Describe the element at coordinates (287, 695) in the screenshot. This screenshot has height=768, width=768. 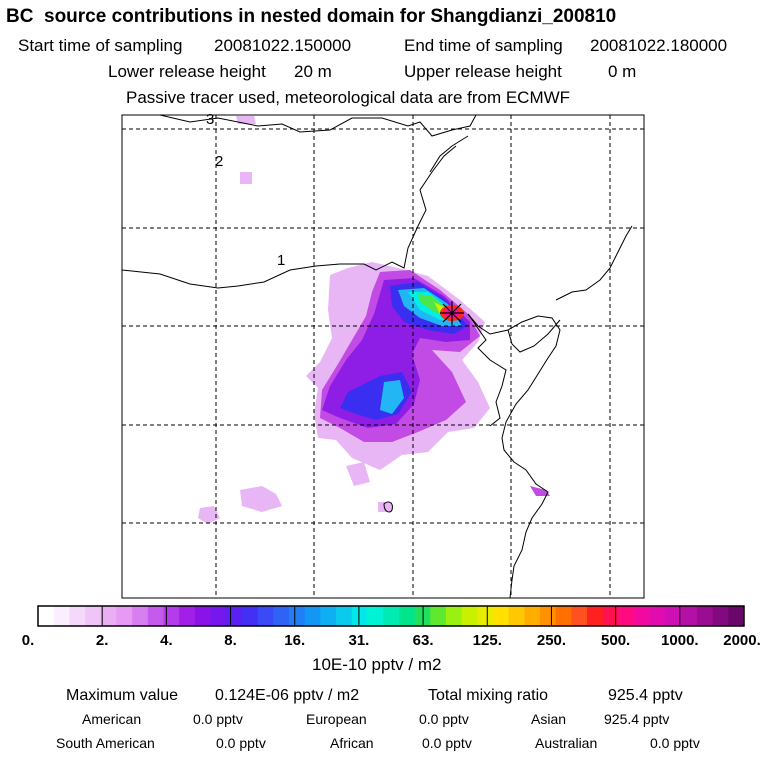
I see `max-value: 0.124E-06 pptv / m2` at that location.